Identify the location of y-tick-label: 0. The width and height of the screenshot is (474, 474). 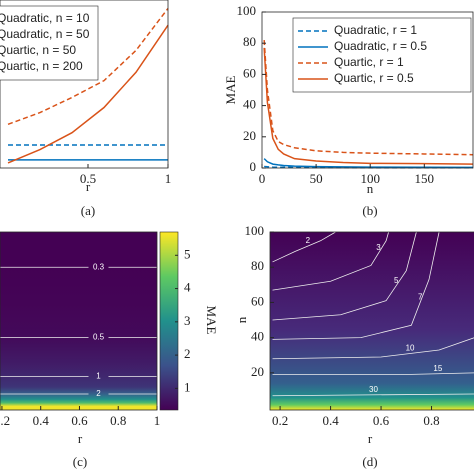
(253, 166).